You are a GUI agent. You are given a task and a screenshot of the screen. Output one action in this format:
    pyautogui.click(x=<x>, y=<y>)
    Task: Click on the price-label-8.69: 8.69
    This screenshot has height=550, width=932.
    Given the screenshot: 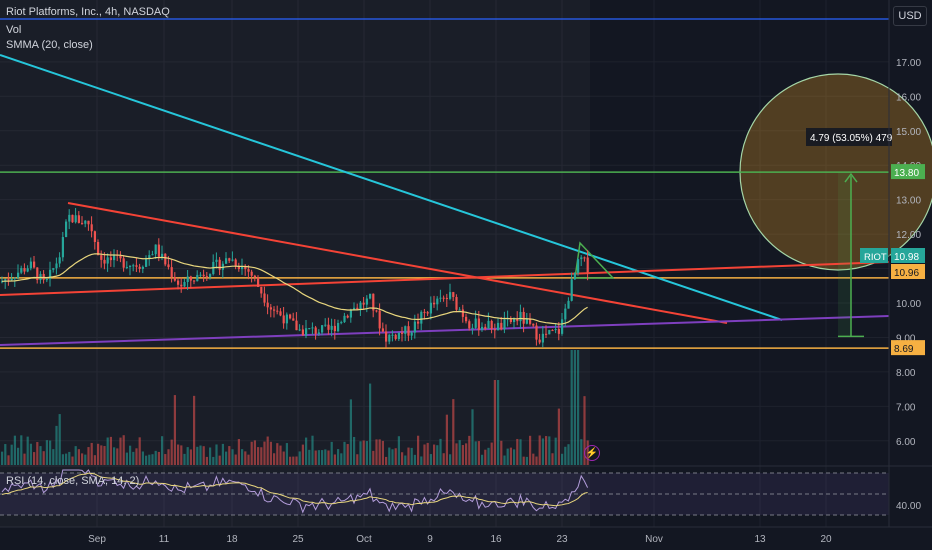 What is the action you would take?
    pyautogui.click(x=908, y=348)
    